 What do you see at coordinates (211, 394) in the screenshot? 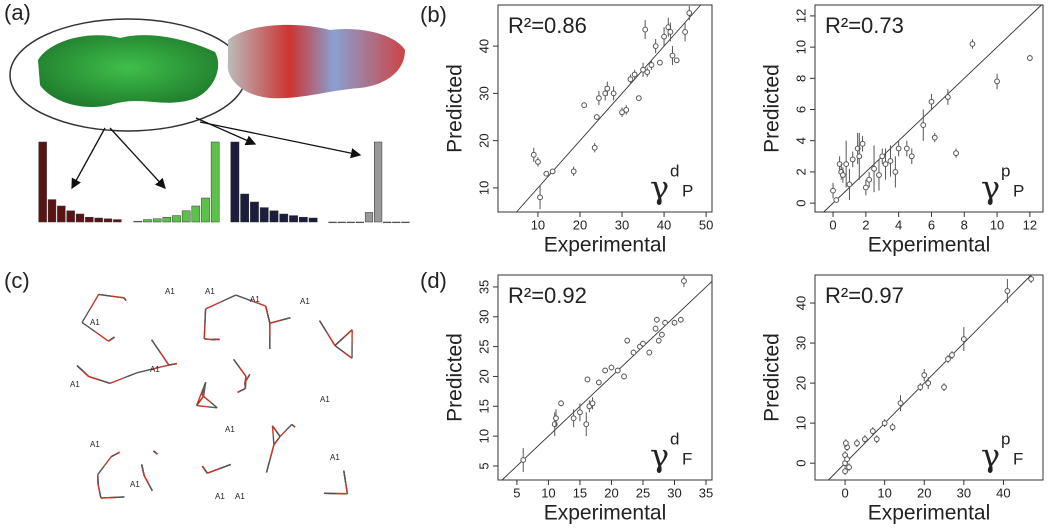
I see `molecular-structure: A1 A1 A1 A1 A1 A1 A1 A1 A1 A1 A1 A1 A1 A1` at bounding box center [211, 394].